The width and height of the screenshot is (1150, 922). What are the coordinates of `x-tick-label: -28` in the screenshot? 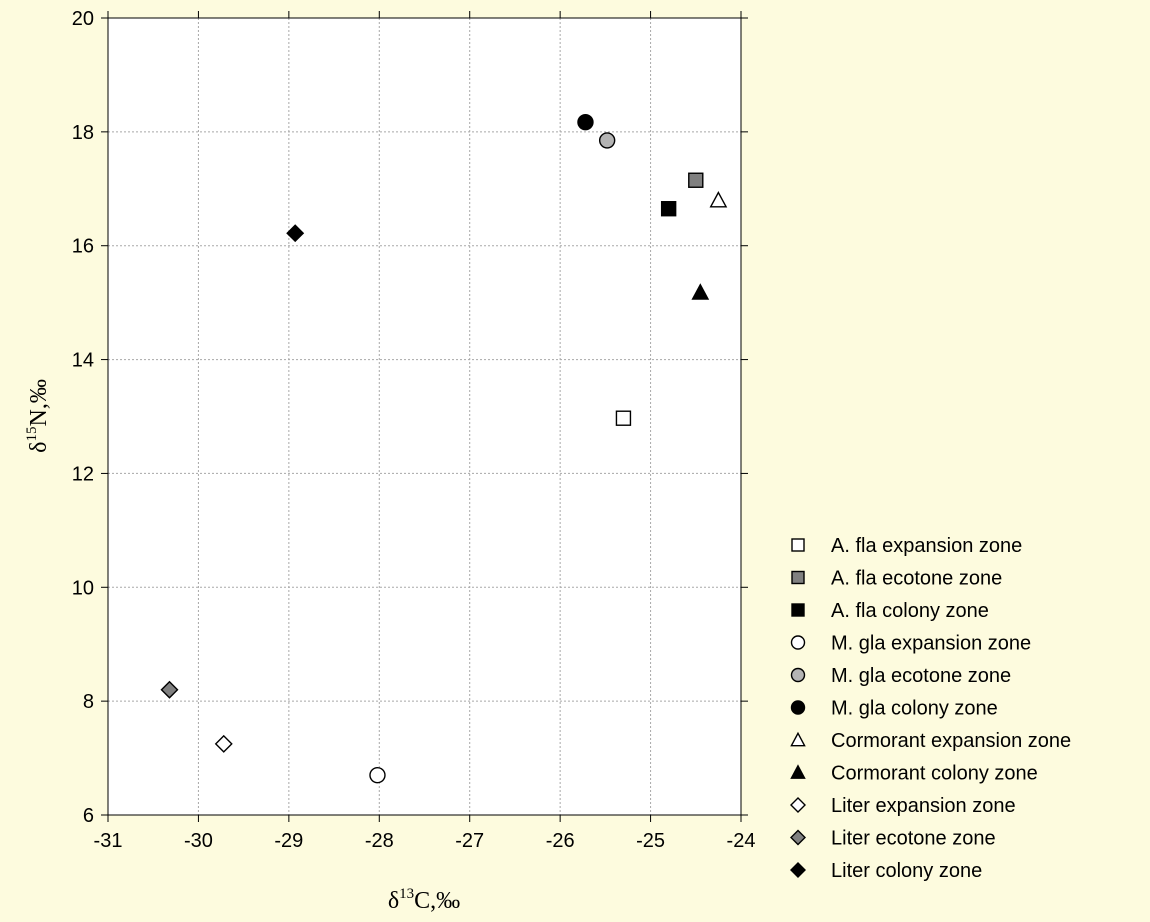 It's located at (379, 841).